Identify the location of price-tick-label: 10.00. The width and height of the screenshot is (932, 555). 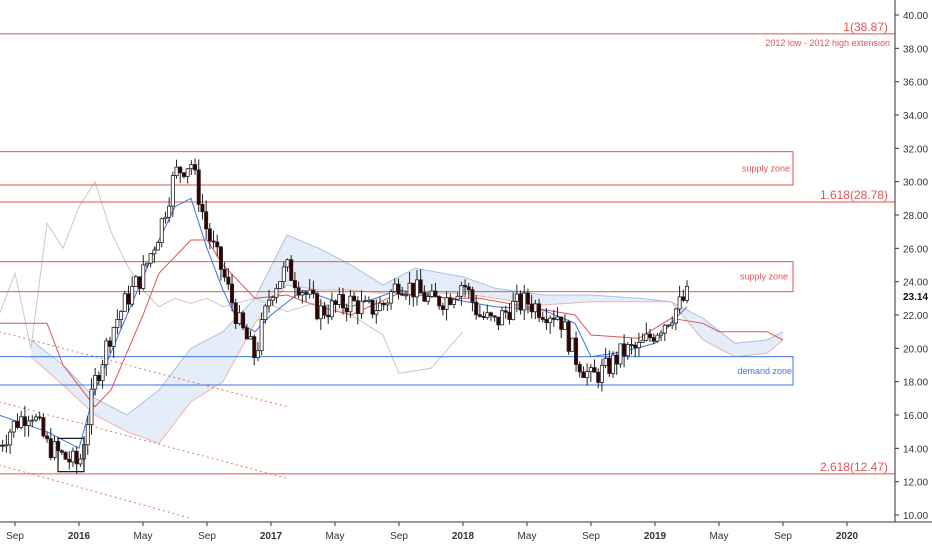
(915, 516).